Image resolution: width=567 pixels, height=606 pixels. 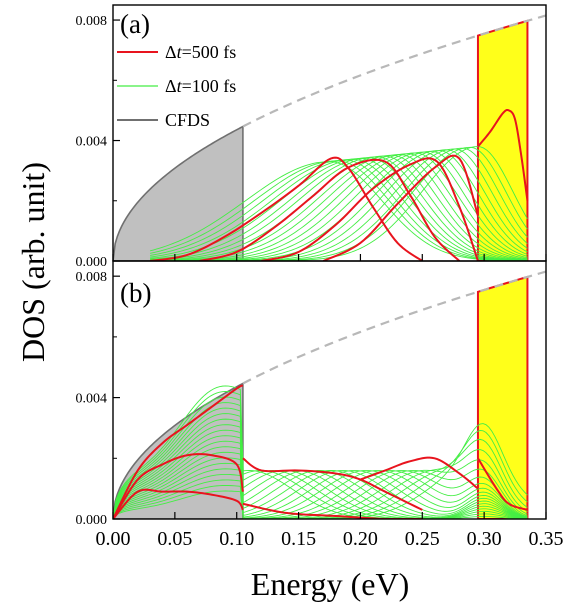 I want to click on legend-label-100fs: Δt=100 fs, so click(x=200, y=86).